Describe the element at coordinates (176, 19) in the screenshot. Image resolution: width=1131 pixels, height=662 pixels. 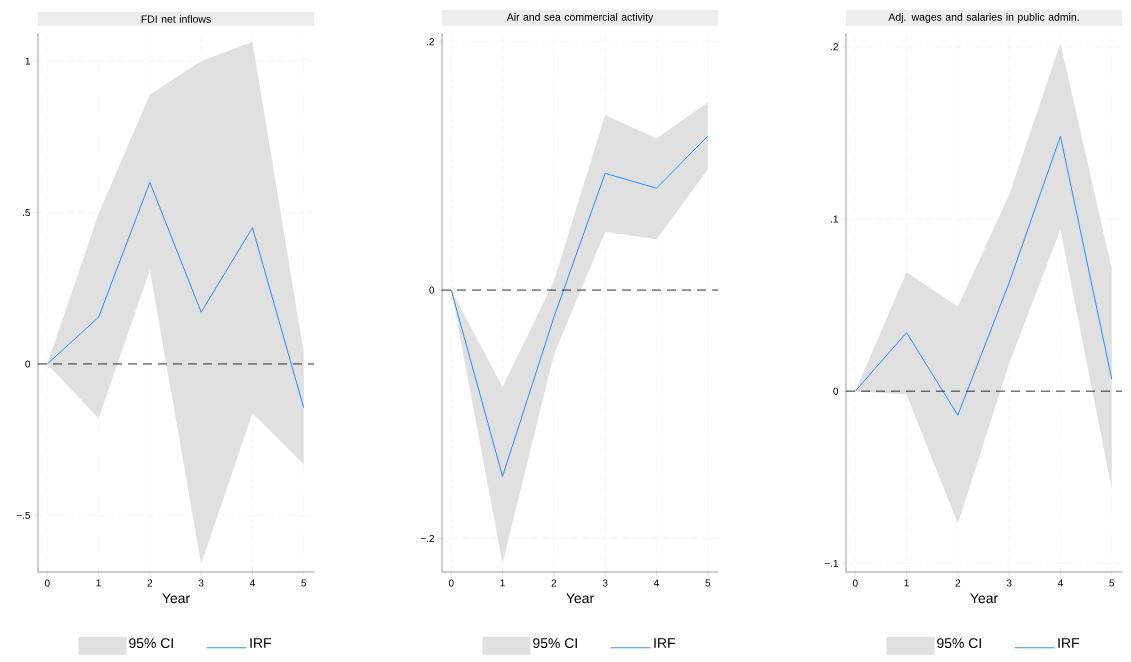
I see `chart-title: FDI net inflows` at that location.